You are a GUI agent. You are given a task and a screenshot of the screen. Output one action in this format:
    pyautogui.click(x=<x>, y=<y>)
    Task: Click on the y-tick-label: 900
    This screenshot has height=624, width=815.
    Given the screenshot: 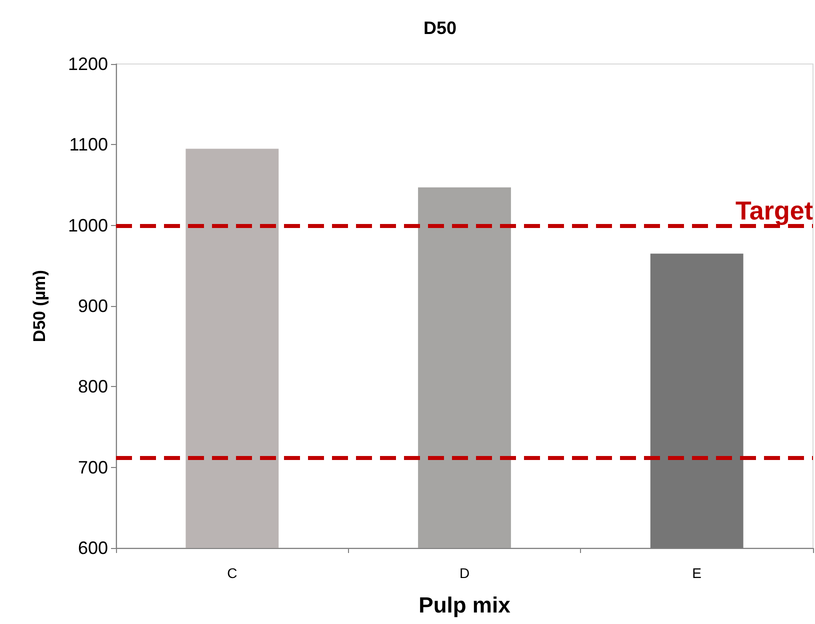 What is the action you would take?
    pyautogui.click(x=93, y=306)
    